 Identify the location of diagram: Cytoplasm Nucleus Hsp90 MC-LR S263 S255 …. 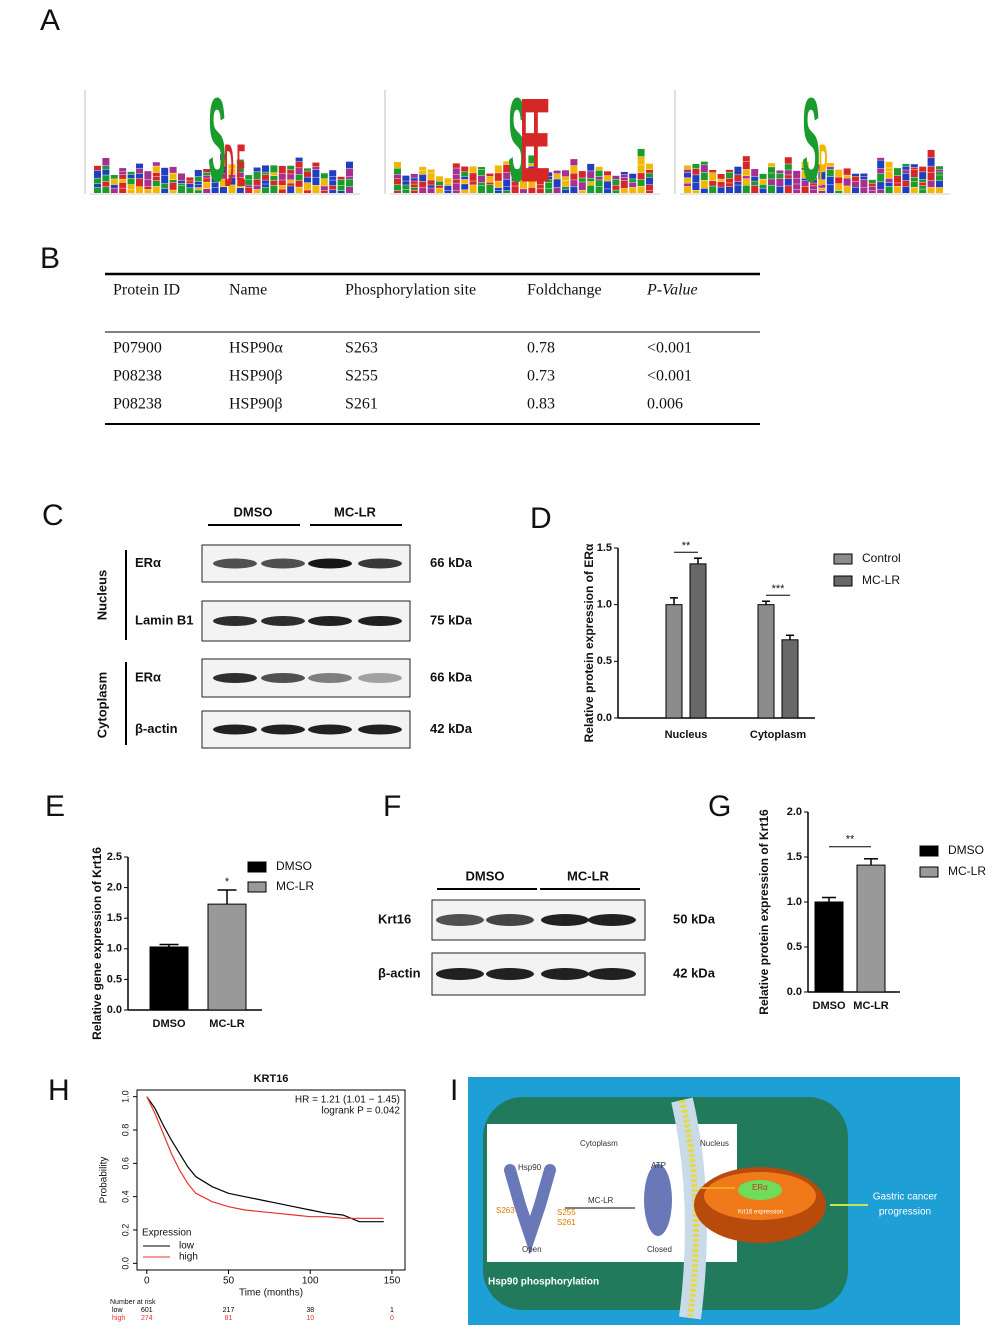
(714, 1201).